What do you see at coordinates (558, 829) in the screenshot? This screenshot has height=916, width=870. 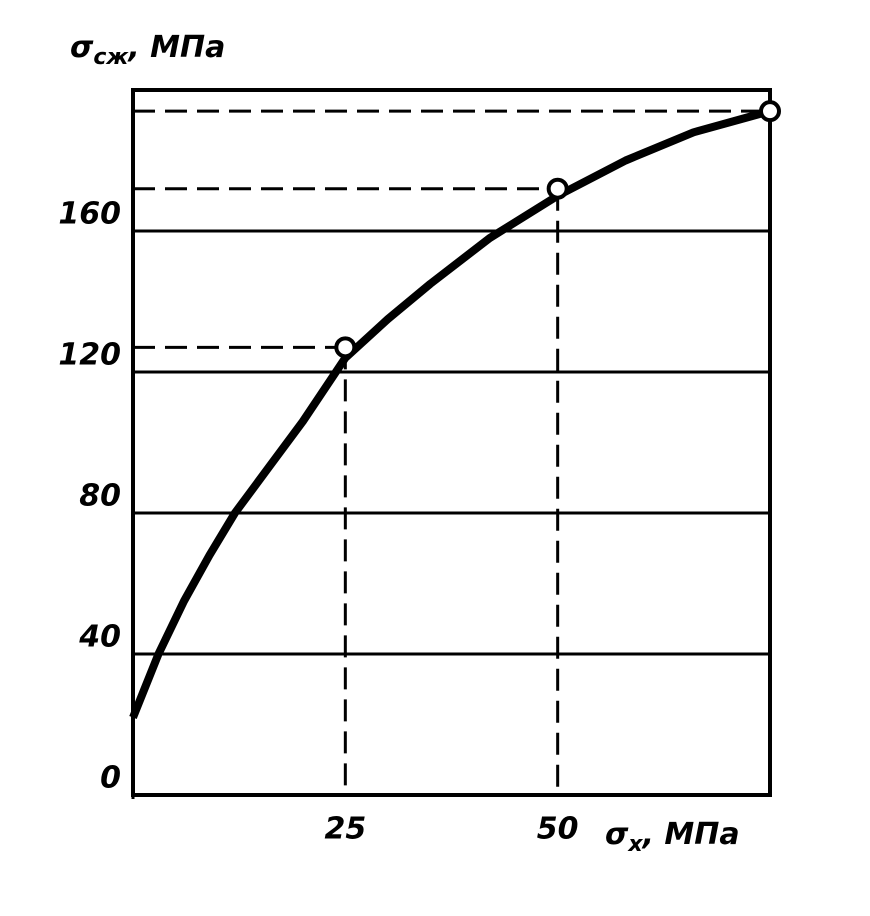 I see `x-tick-label: 50` at bounding box center [558, 829].